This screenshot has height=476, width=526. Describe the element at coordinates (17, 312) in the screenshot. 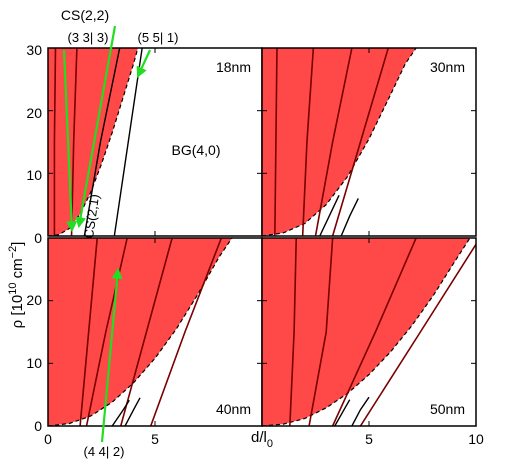

I see `y-axis-label-main: ρ [10` at that location.